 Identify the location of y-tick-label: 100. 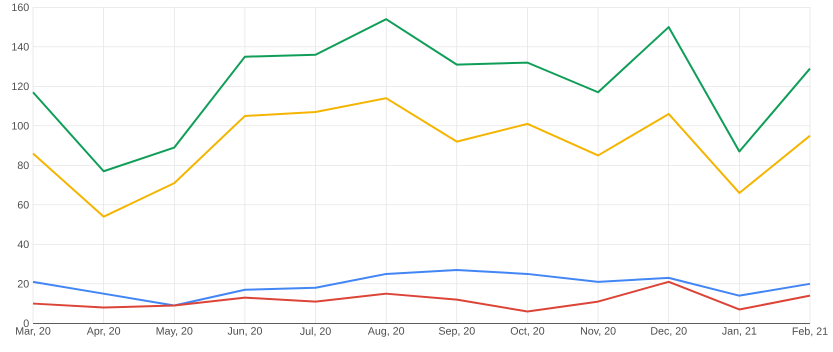
(20, 126).